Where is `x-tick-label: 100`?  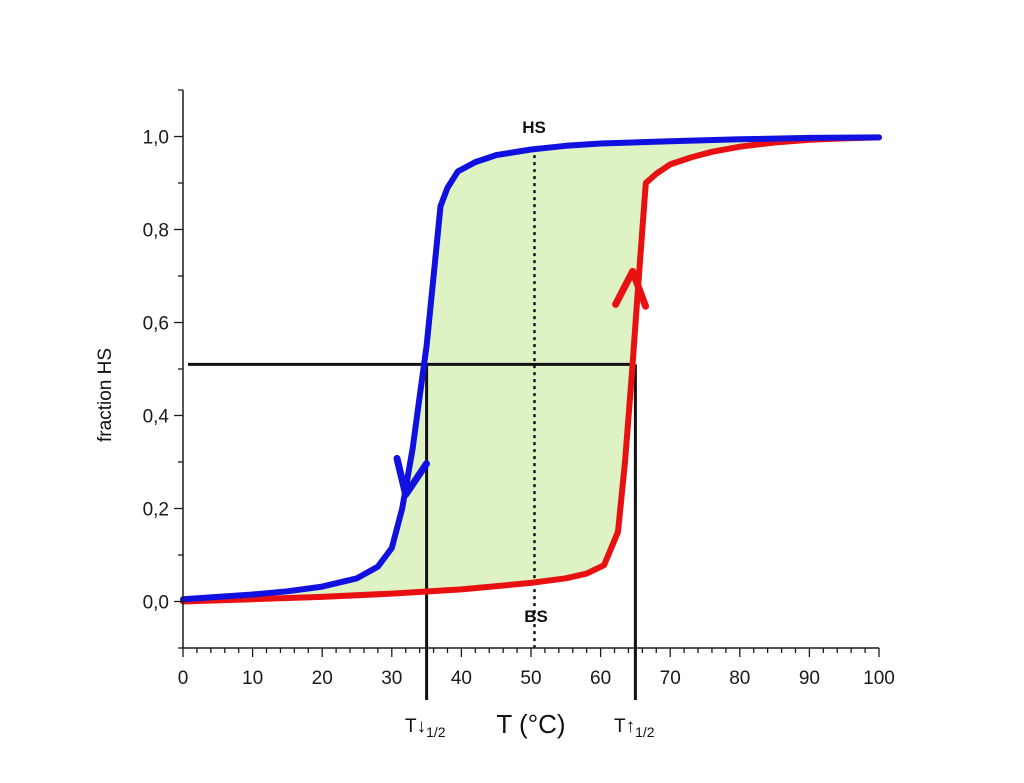 x-tick-label: 100 is located at coordinates (879, 678).